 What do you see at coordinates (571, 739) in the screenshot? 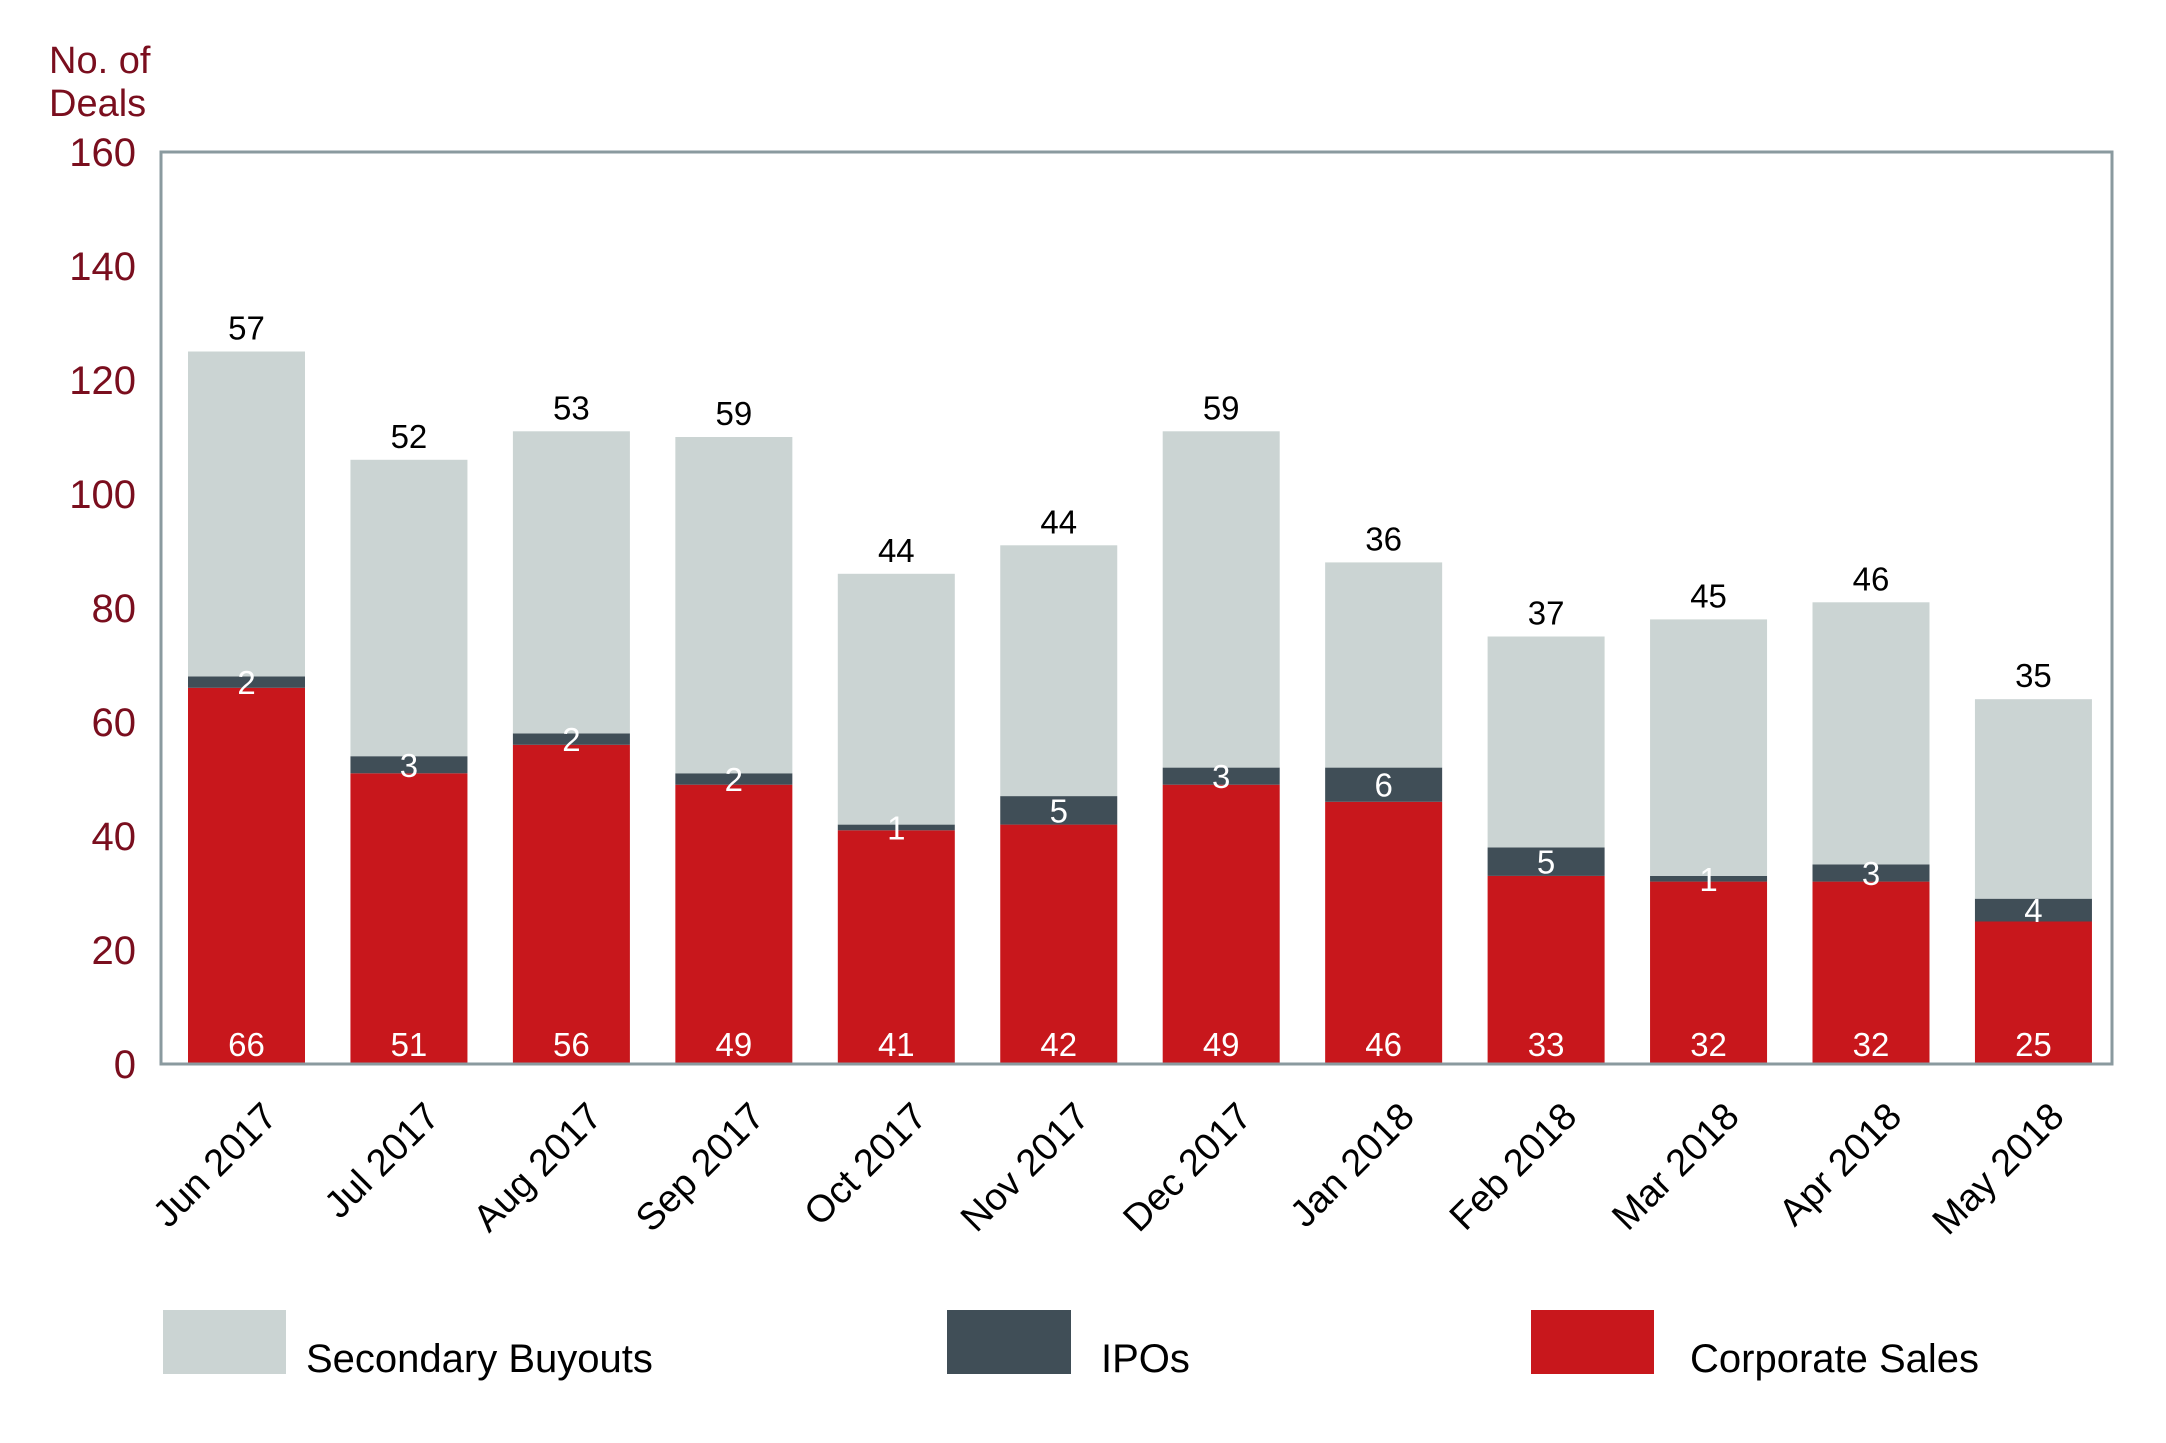
I see `data-label-ipos: 2` at bounding box center [571, 739].